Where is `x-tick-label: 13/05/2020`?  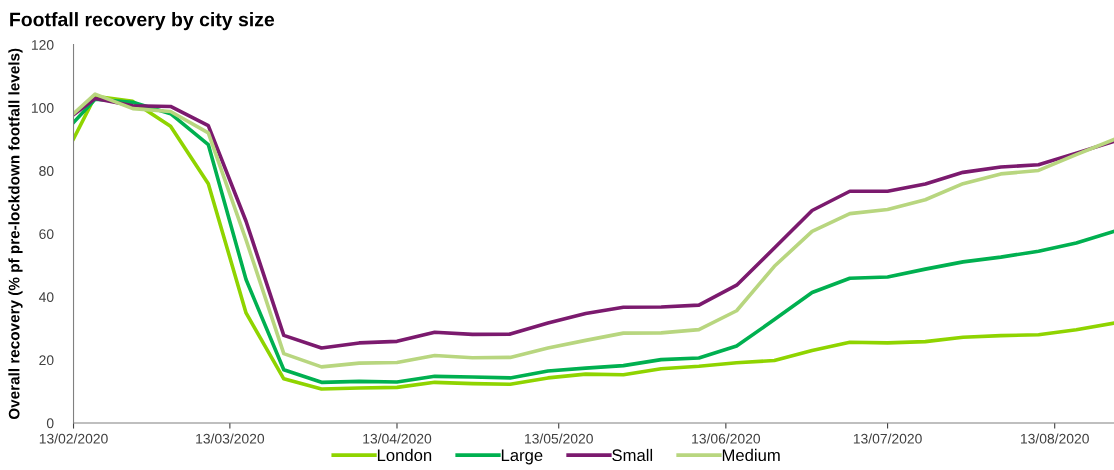
x-tick-label: 13/05/2020 is located at coordinates (559, 438).